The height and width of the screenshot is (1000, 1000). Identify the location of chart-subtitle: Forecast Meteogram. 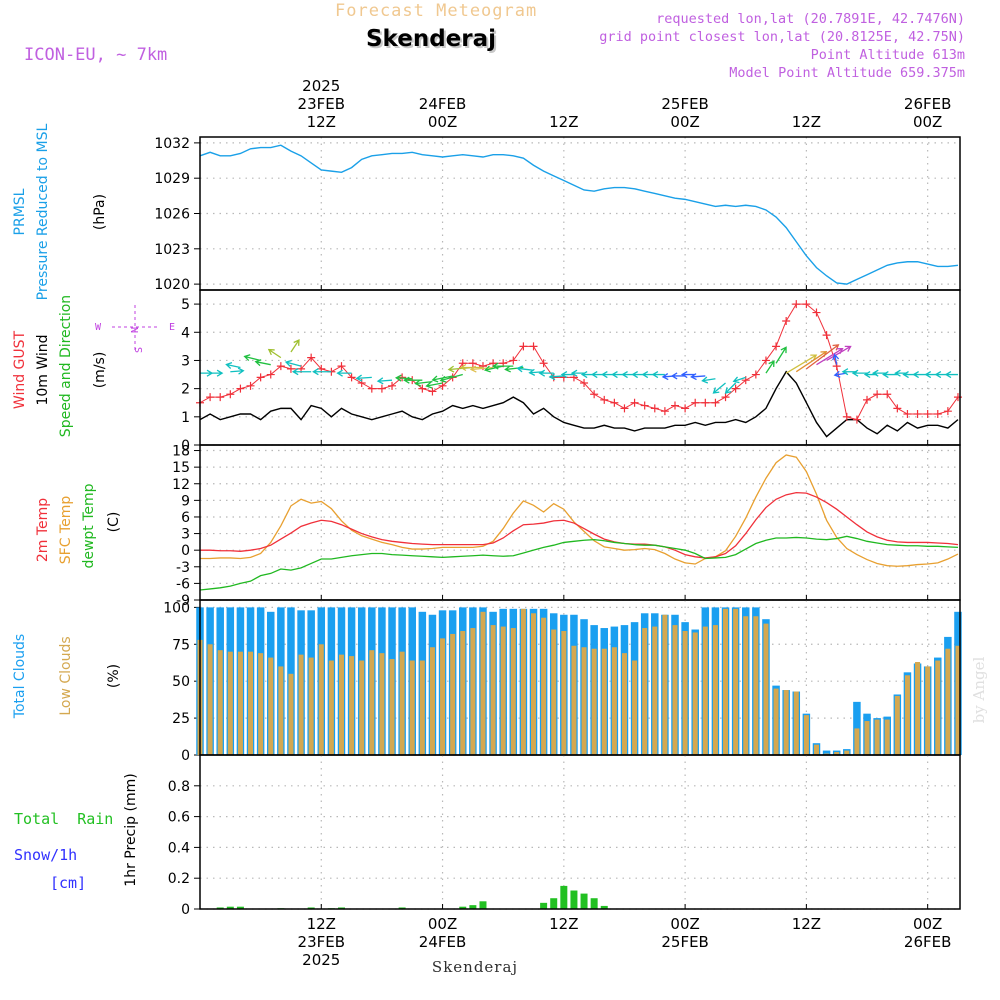
(436, 11).